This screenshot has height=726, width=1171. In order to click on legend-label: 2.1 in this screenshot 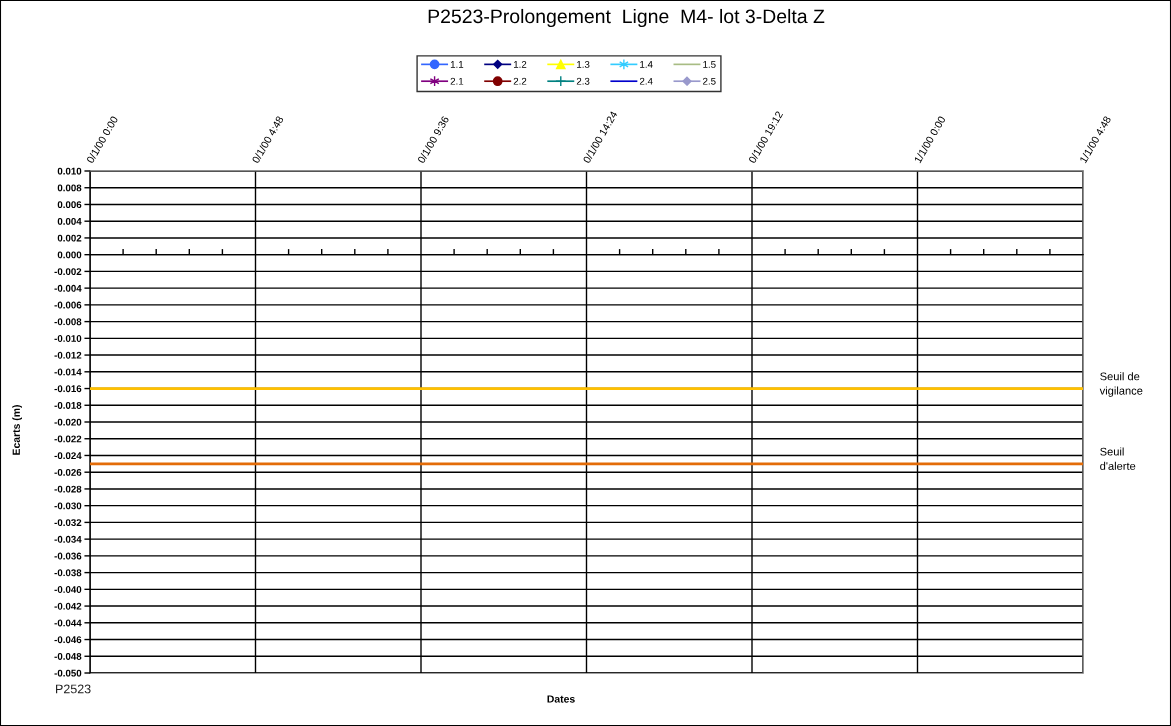, I will do `click(457, 81)`.